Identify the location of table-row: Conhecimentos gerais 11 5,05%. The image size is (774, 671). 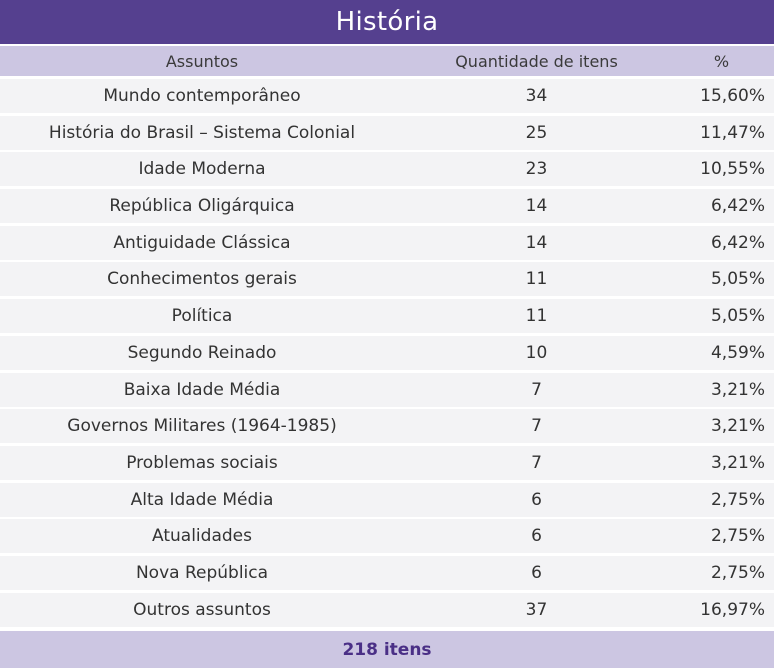
(387, 279).